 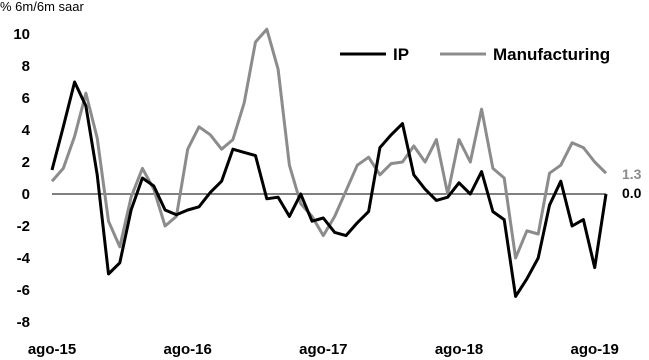 I want to click on y-tick-label: -2, so click(x=23, y=226).